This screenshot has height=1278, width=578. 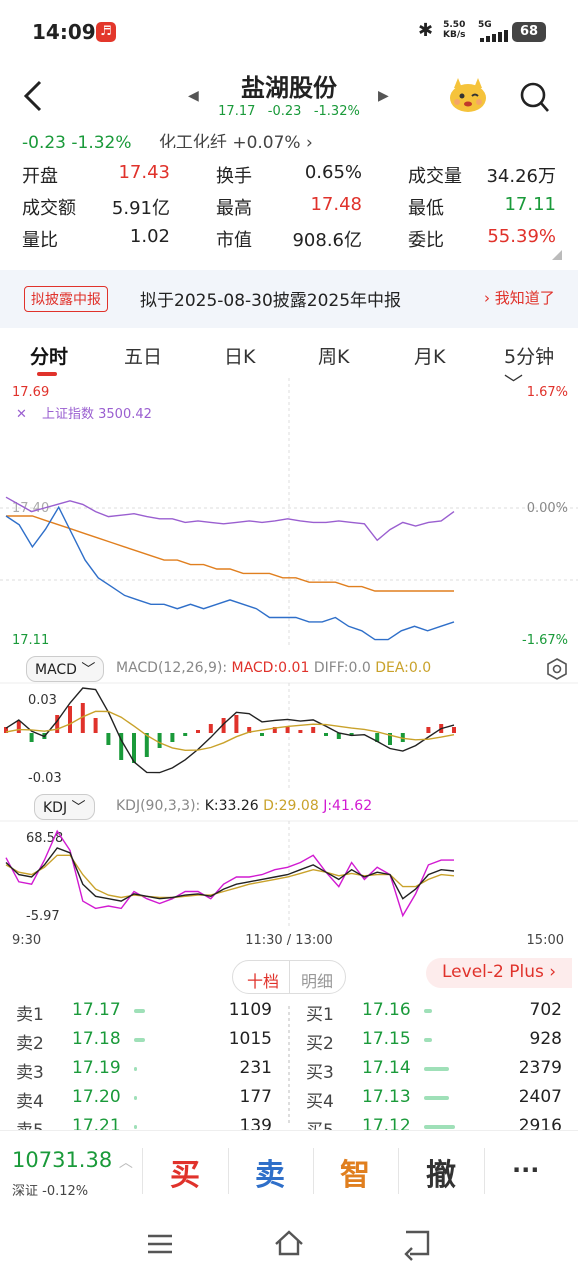 What do you see at coordinates (439, 1127) in the screenshot?
I see `bids-volume-bar` at bounding box center [439, 1127].